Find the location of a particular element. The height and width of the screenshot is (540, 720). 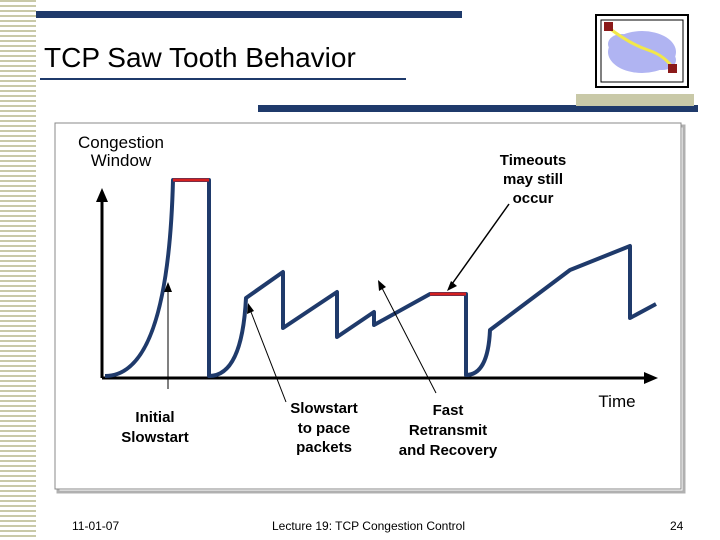

slide-title: TCP Saw Tooth Behavior is located at coordinates (200, 57).